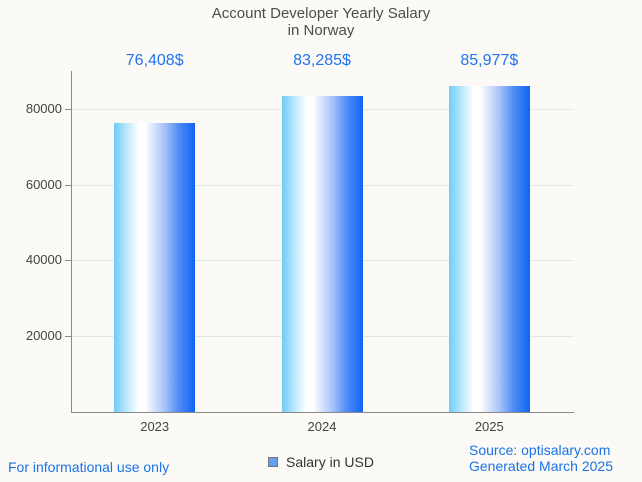  Describe the element at coordinates (321, 13) in the screenshot. I see `chart-title-line1: Account Developer Yearly Salary` at that location.